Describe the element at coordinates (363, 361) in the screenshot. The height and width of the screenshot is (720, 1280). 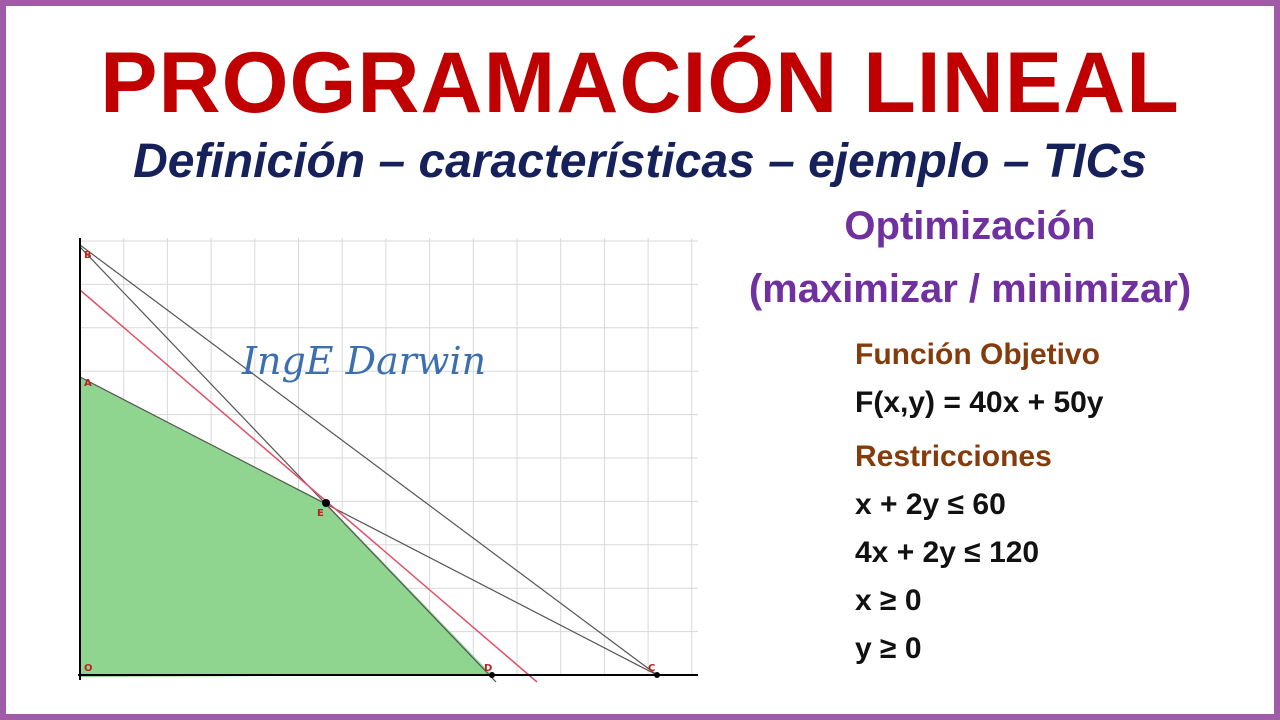
I see `watermark: IngE Darwin` at that location.